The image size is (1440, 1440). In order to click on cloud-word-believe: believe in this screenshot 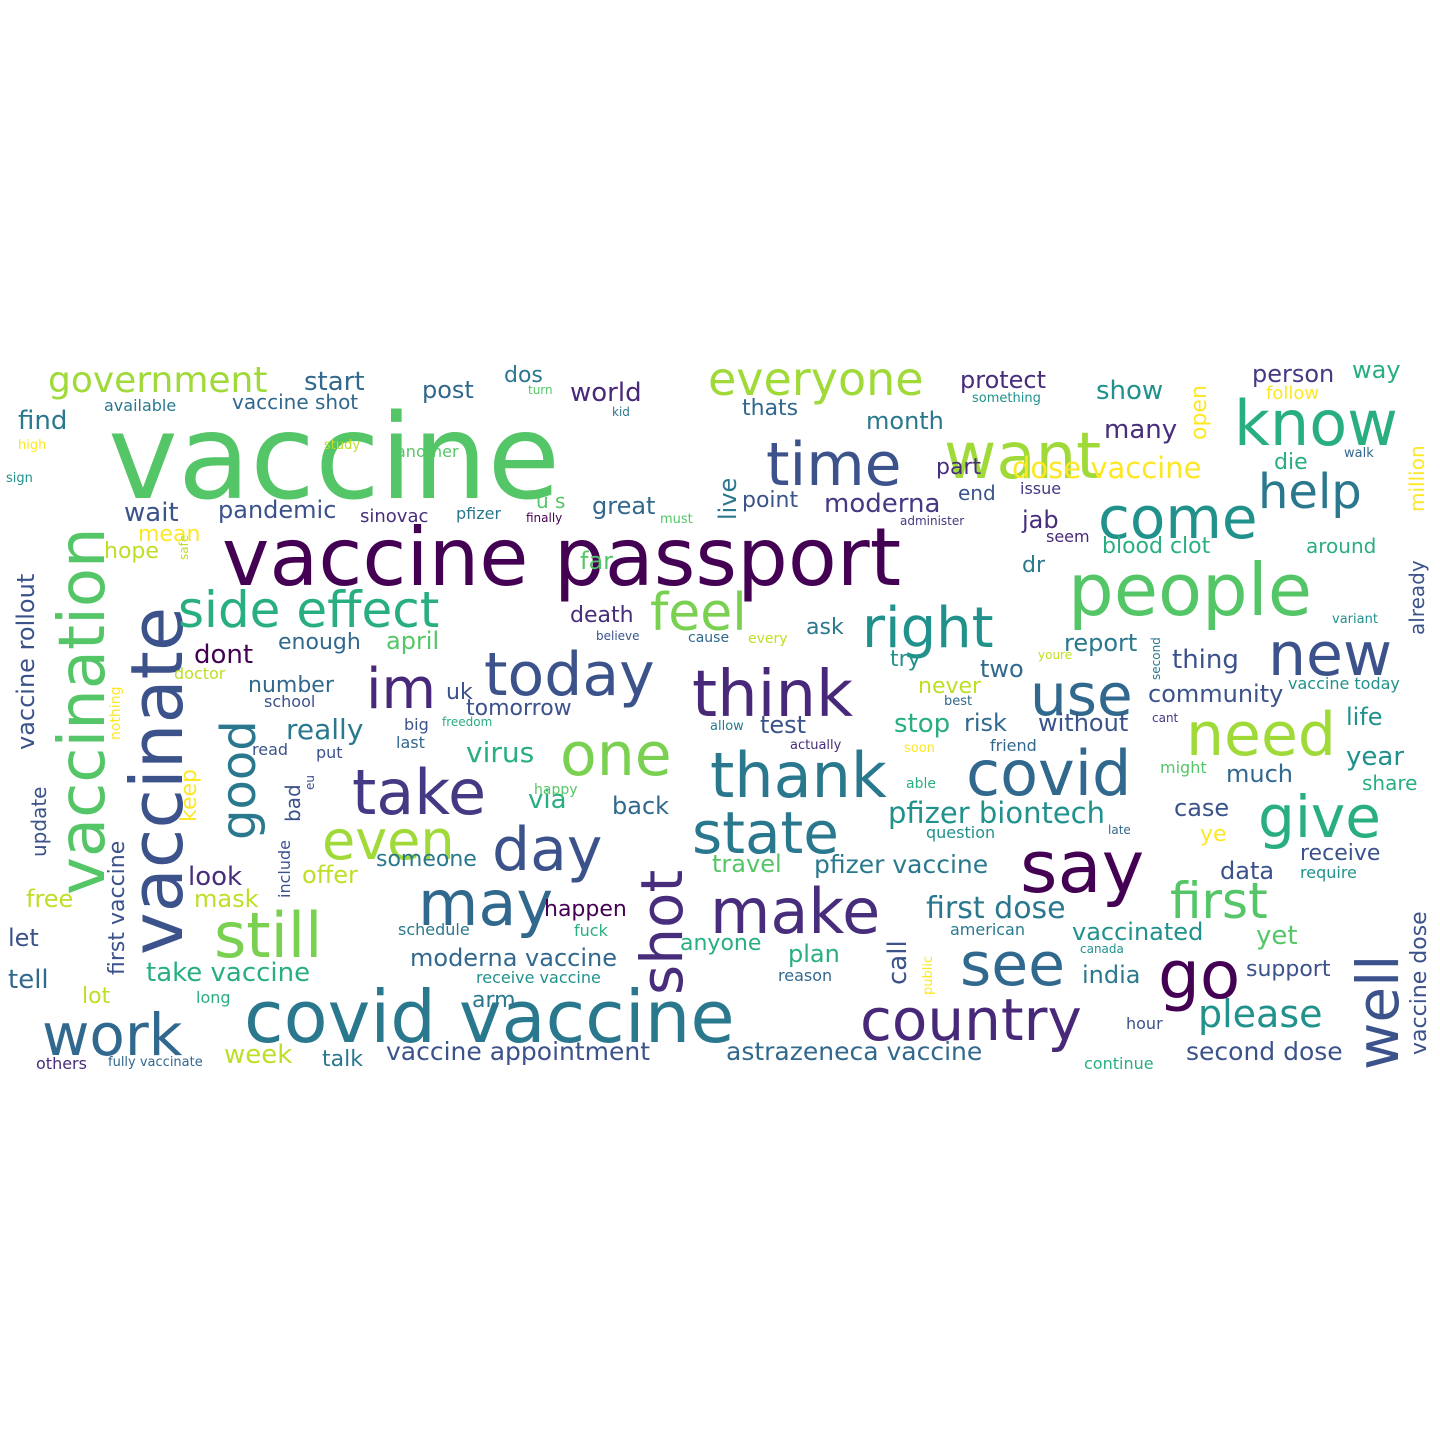, I will do `click(618, 636)`.